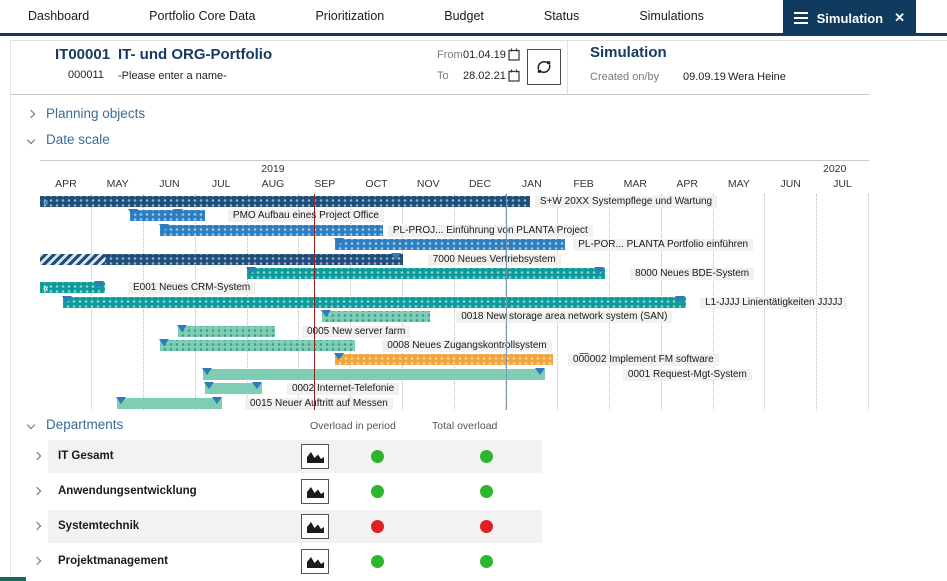 The width and height of the screenshot is (947, 581). I want to click on gantt-row: 0005 New server farm, so click(454, 331).